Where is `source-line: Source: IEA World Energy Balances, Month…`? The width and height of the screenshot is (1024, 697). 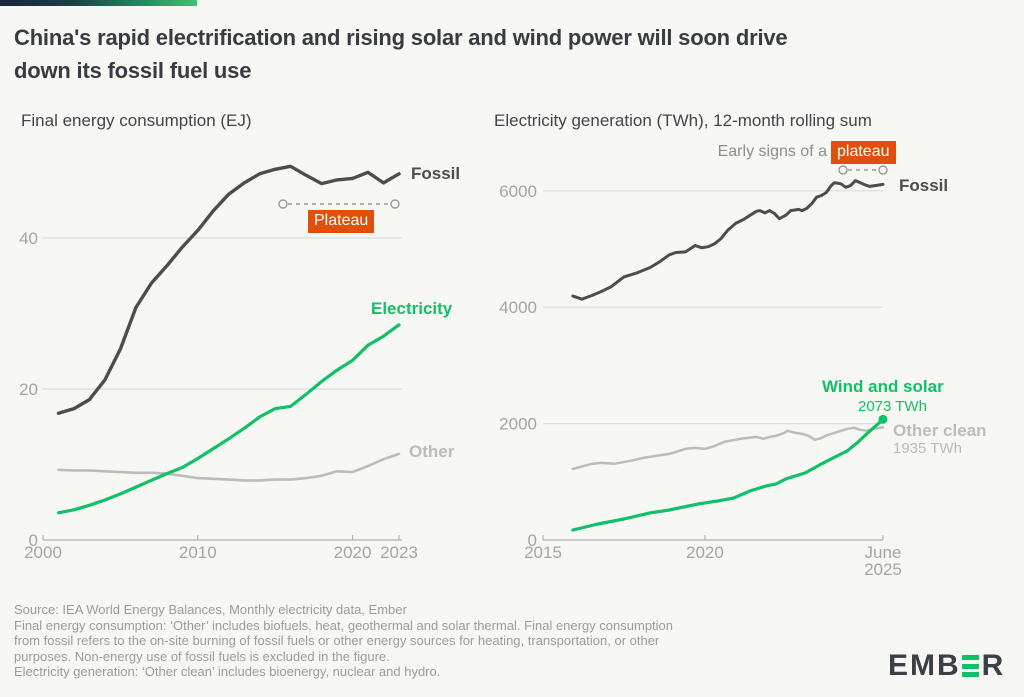 source-line: Source: IEA World Energy Balances, Month… is located at coordinates (210, 609).